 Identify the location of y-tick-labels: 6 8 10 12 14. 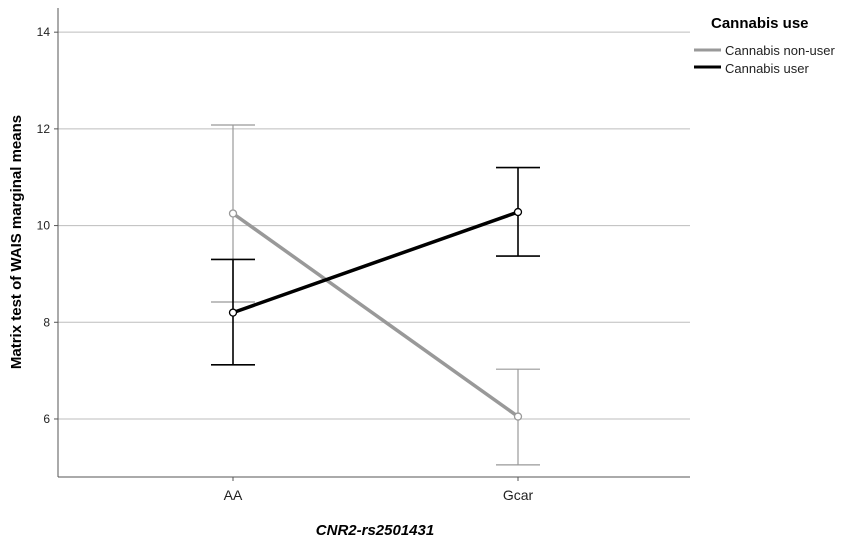
(44, 225).